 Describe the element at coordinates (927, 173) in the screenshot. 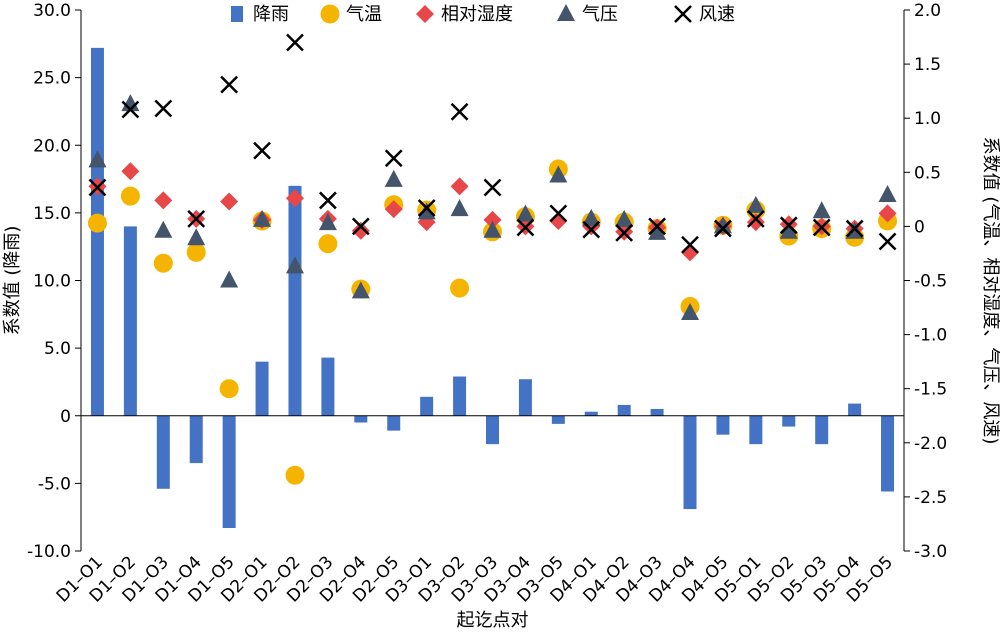

I see `y-right-tick-label: 0.5` at that location.